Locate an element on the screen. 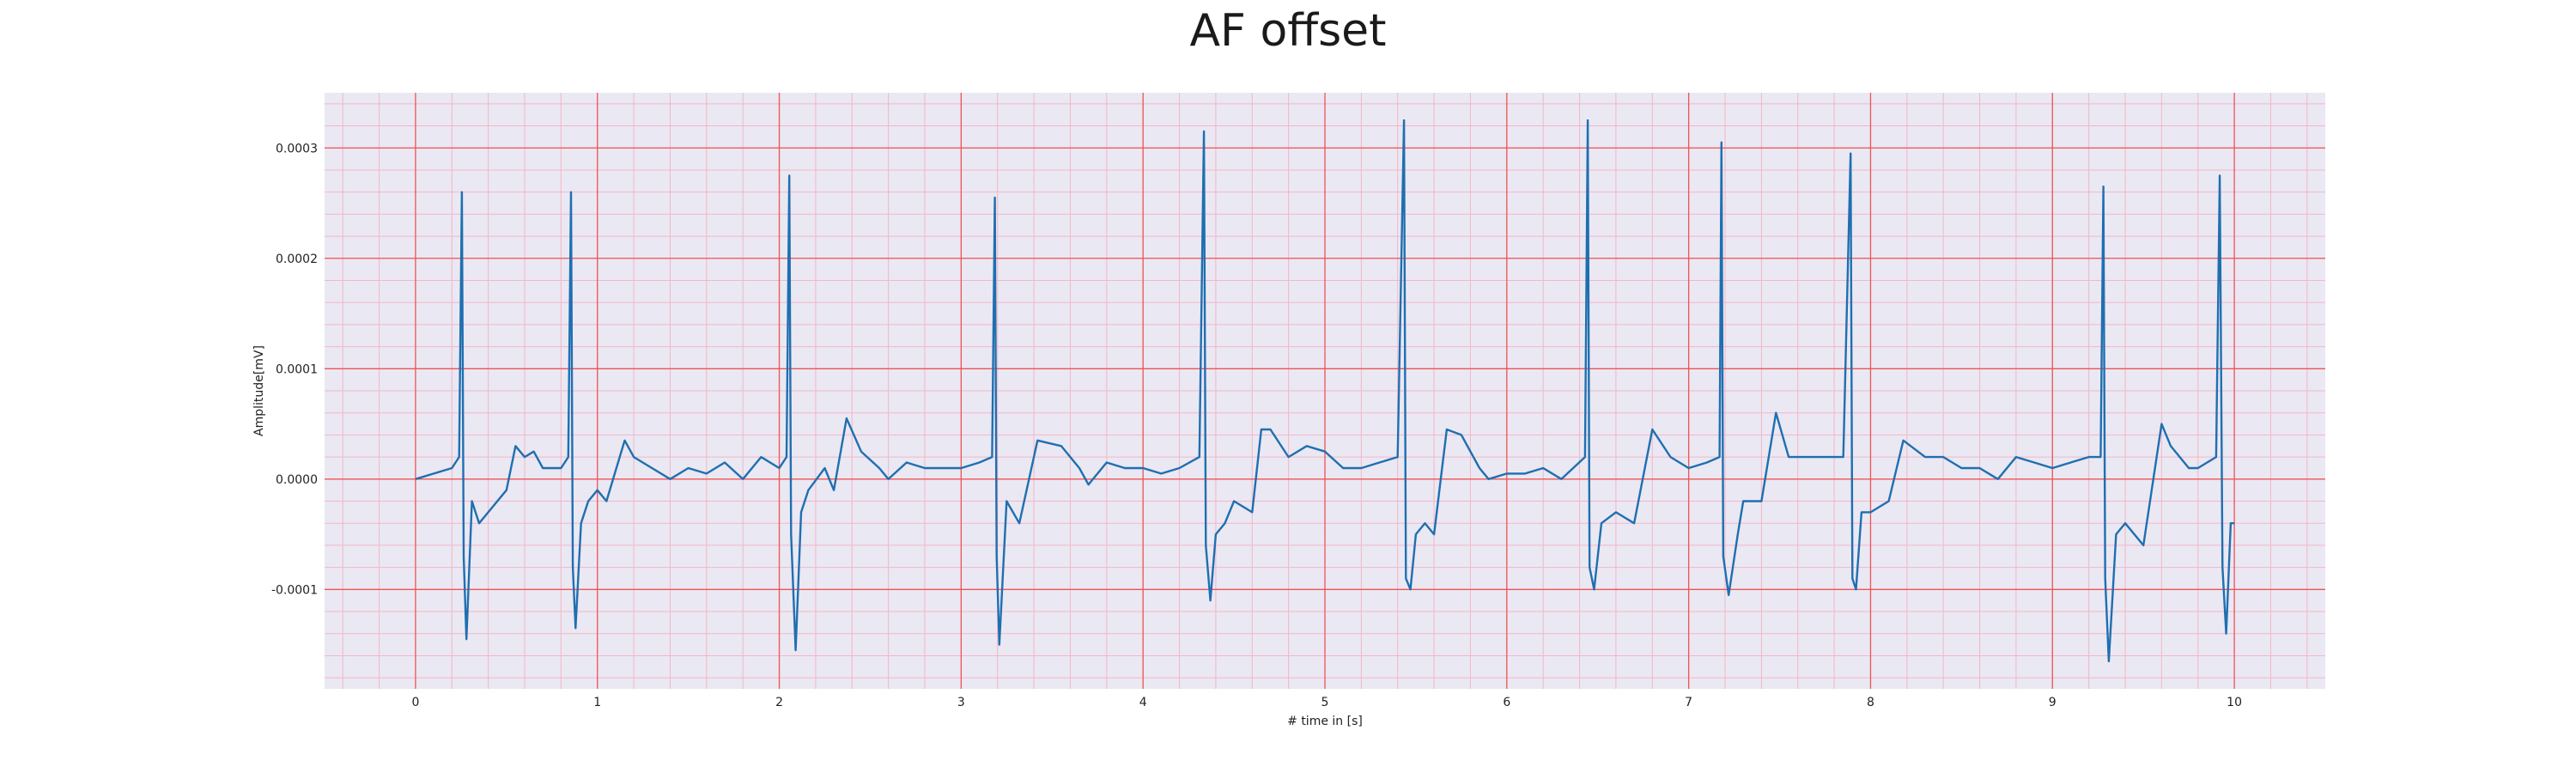 The height and width of the screenshot is (773, 2576). y-tick-label: -0.0001 is located at coordinates (294, 590).